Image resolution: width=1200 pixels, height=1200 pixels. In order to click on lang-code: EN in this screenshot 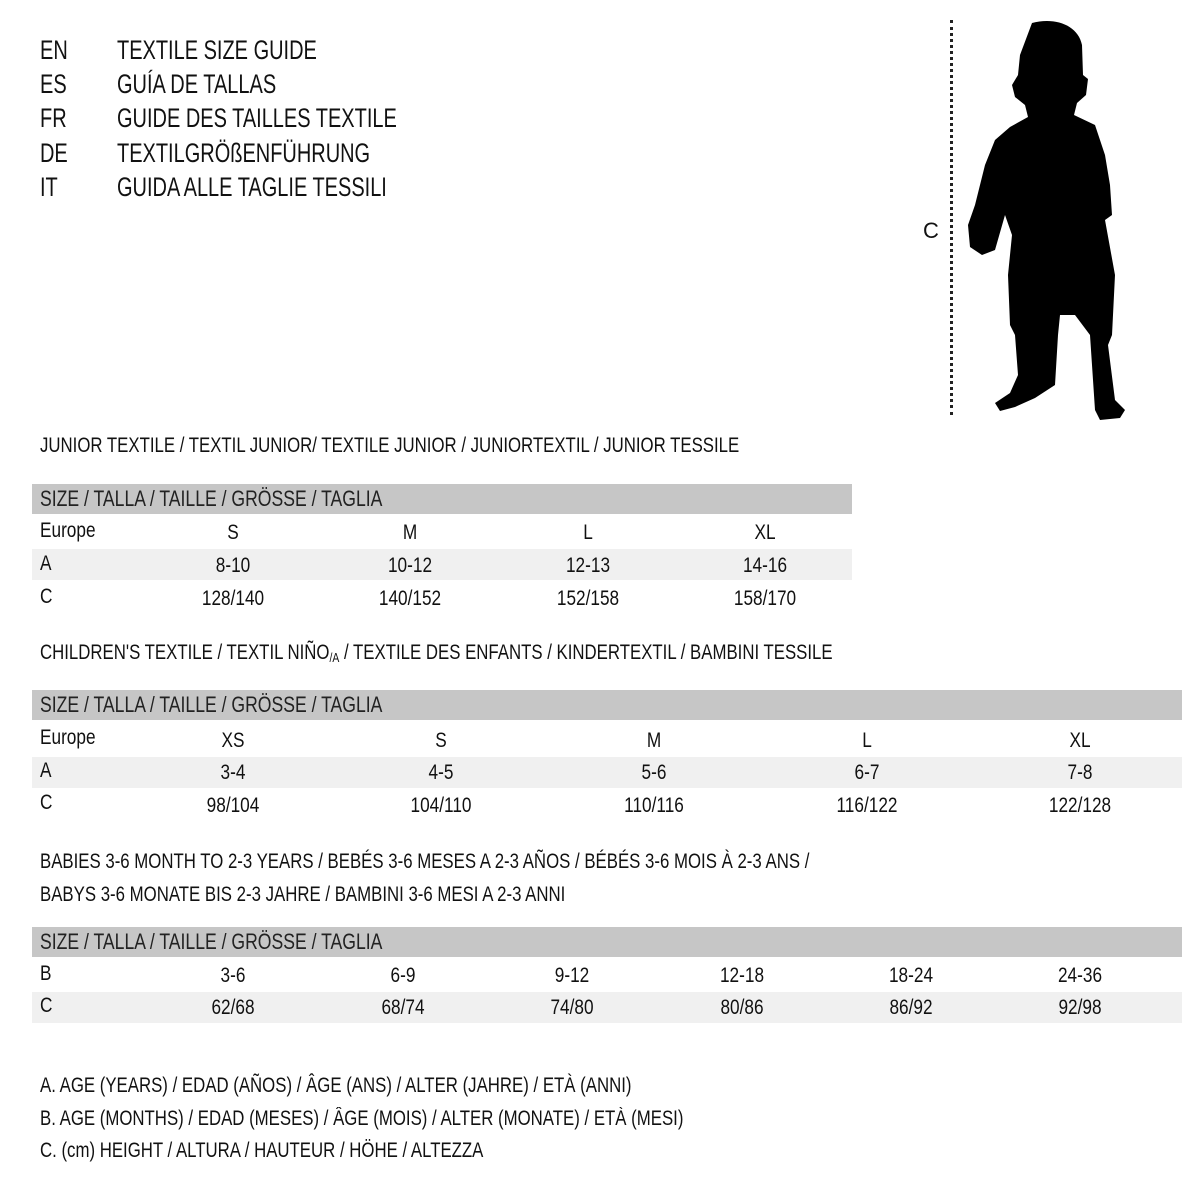, I will do `click(54, 50)`.